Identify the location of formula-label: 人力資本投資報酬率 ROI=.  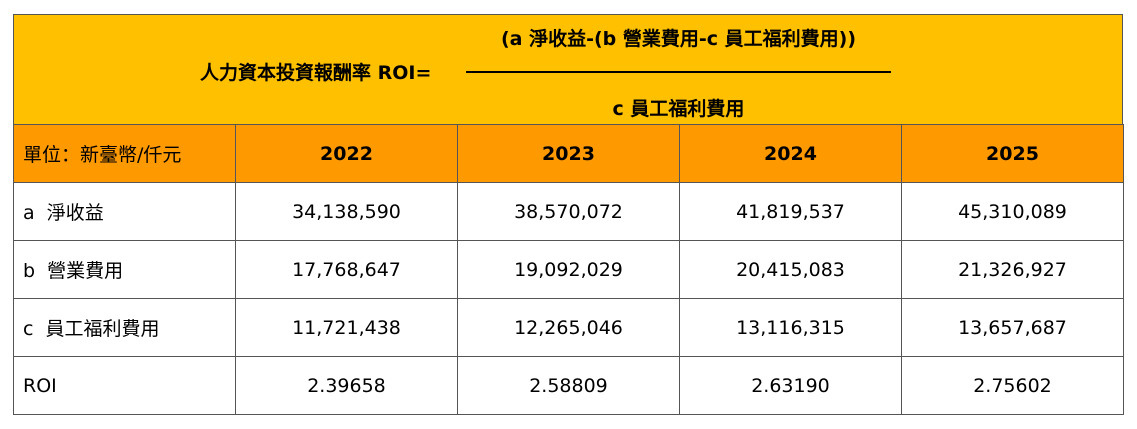
(316, 73).